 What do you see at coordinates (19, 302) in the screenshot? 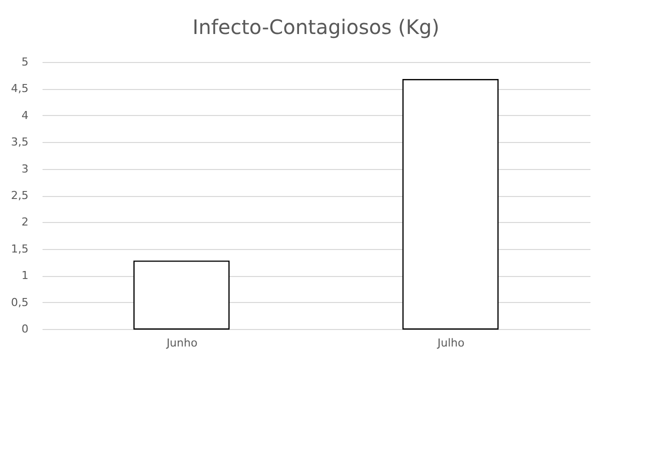
I see `y-tick-label: 0,5` at bounding box center [19, 302].